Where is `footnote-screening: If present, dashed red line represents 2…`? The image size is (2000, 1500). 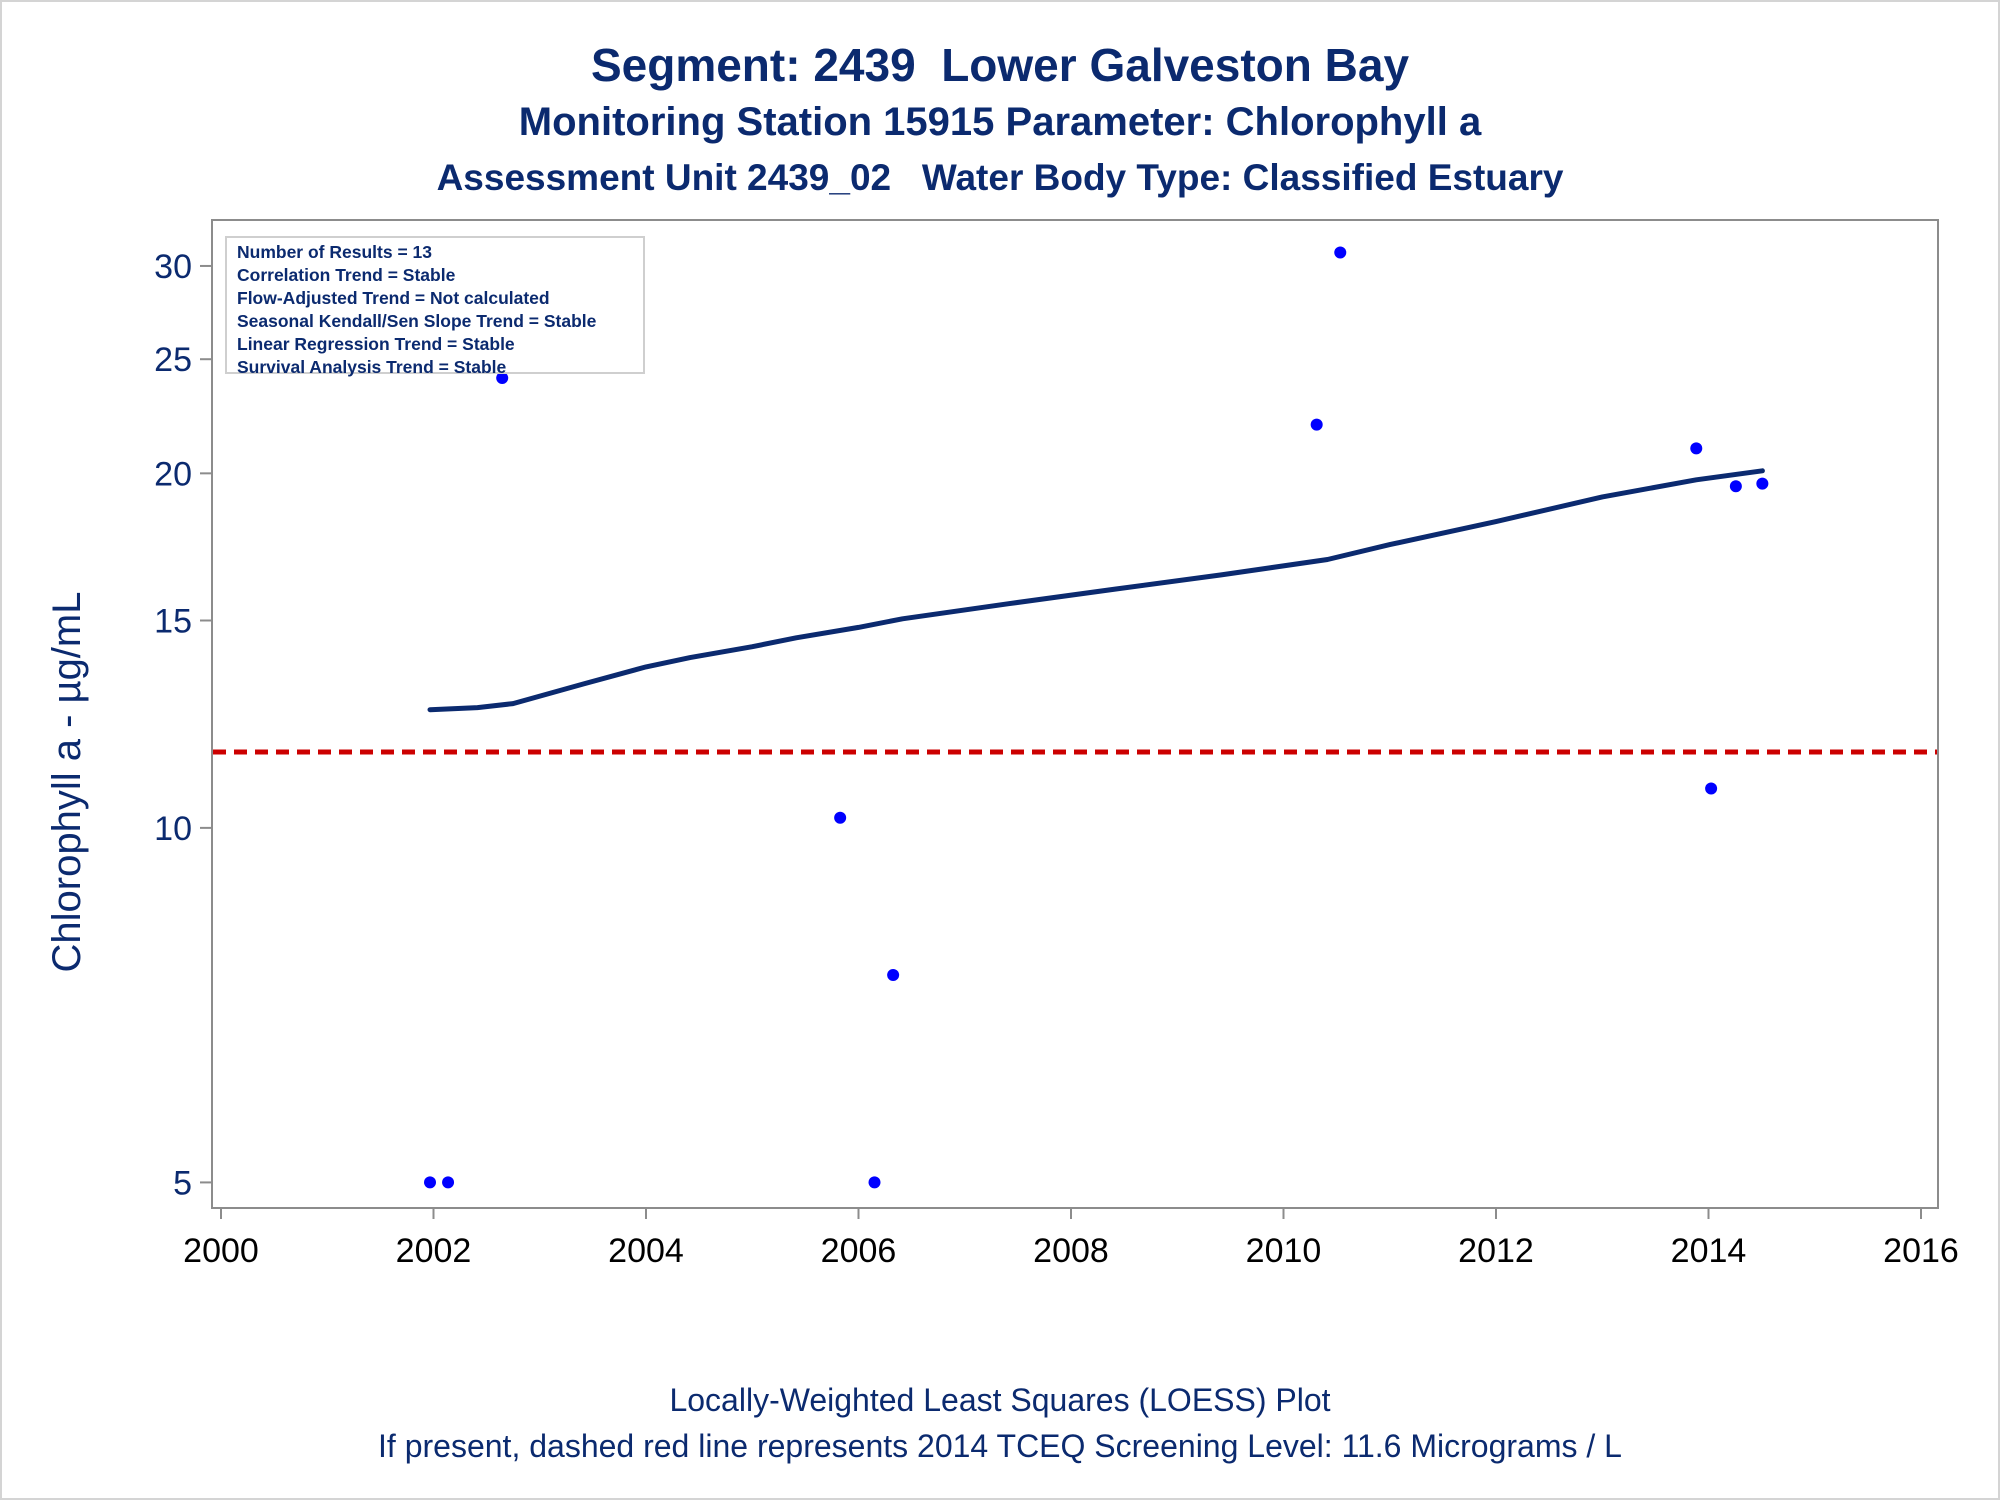 footnote-screening: If present, dashed red line represents 2… is located at coordinates (1000, 1446).